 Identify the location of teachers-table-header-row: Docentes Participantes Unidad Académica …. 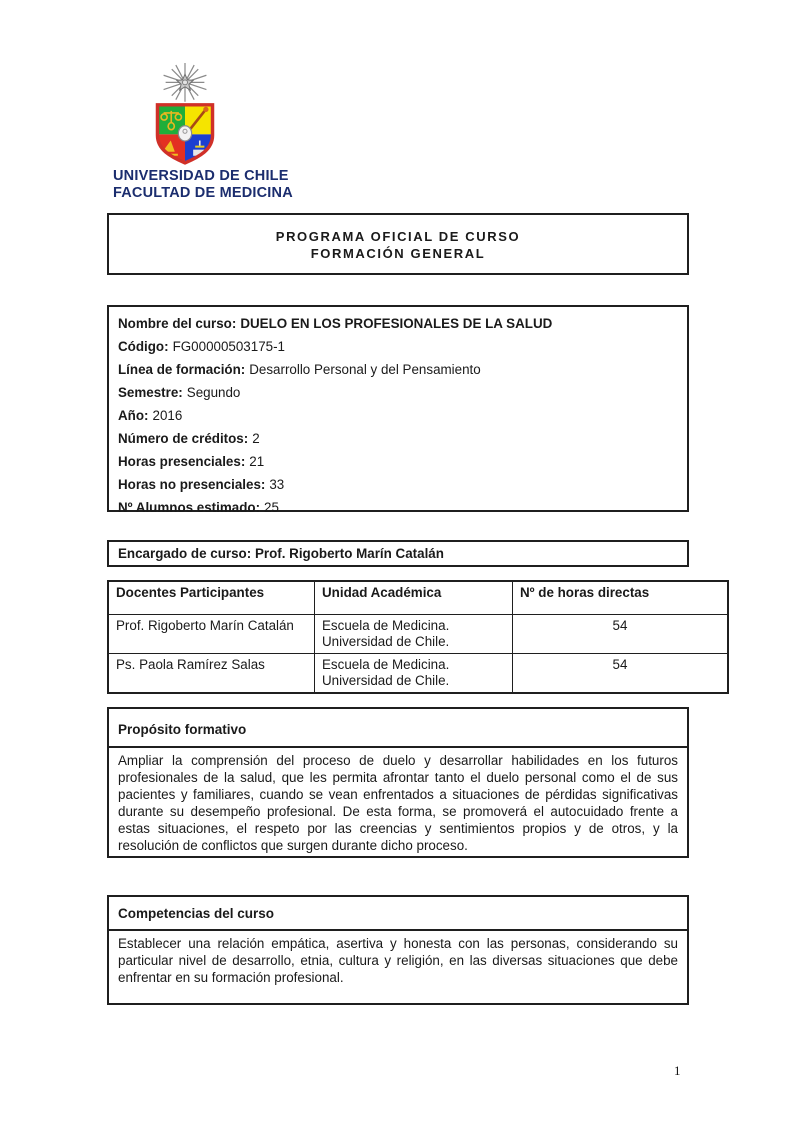
(418, 597).